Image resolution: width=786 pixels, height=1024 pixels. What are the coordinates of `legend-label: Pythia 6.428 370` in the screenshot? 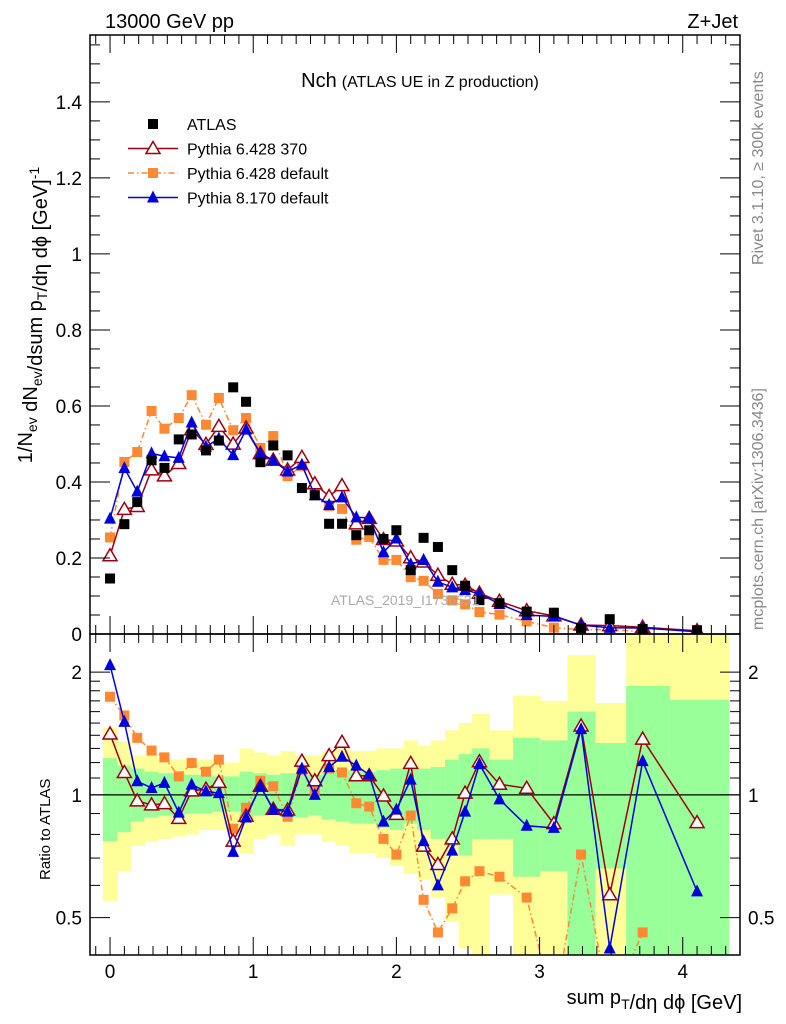 It's located at (247, 150).